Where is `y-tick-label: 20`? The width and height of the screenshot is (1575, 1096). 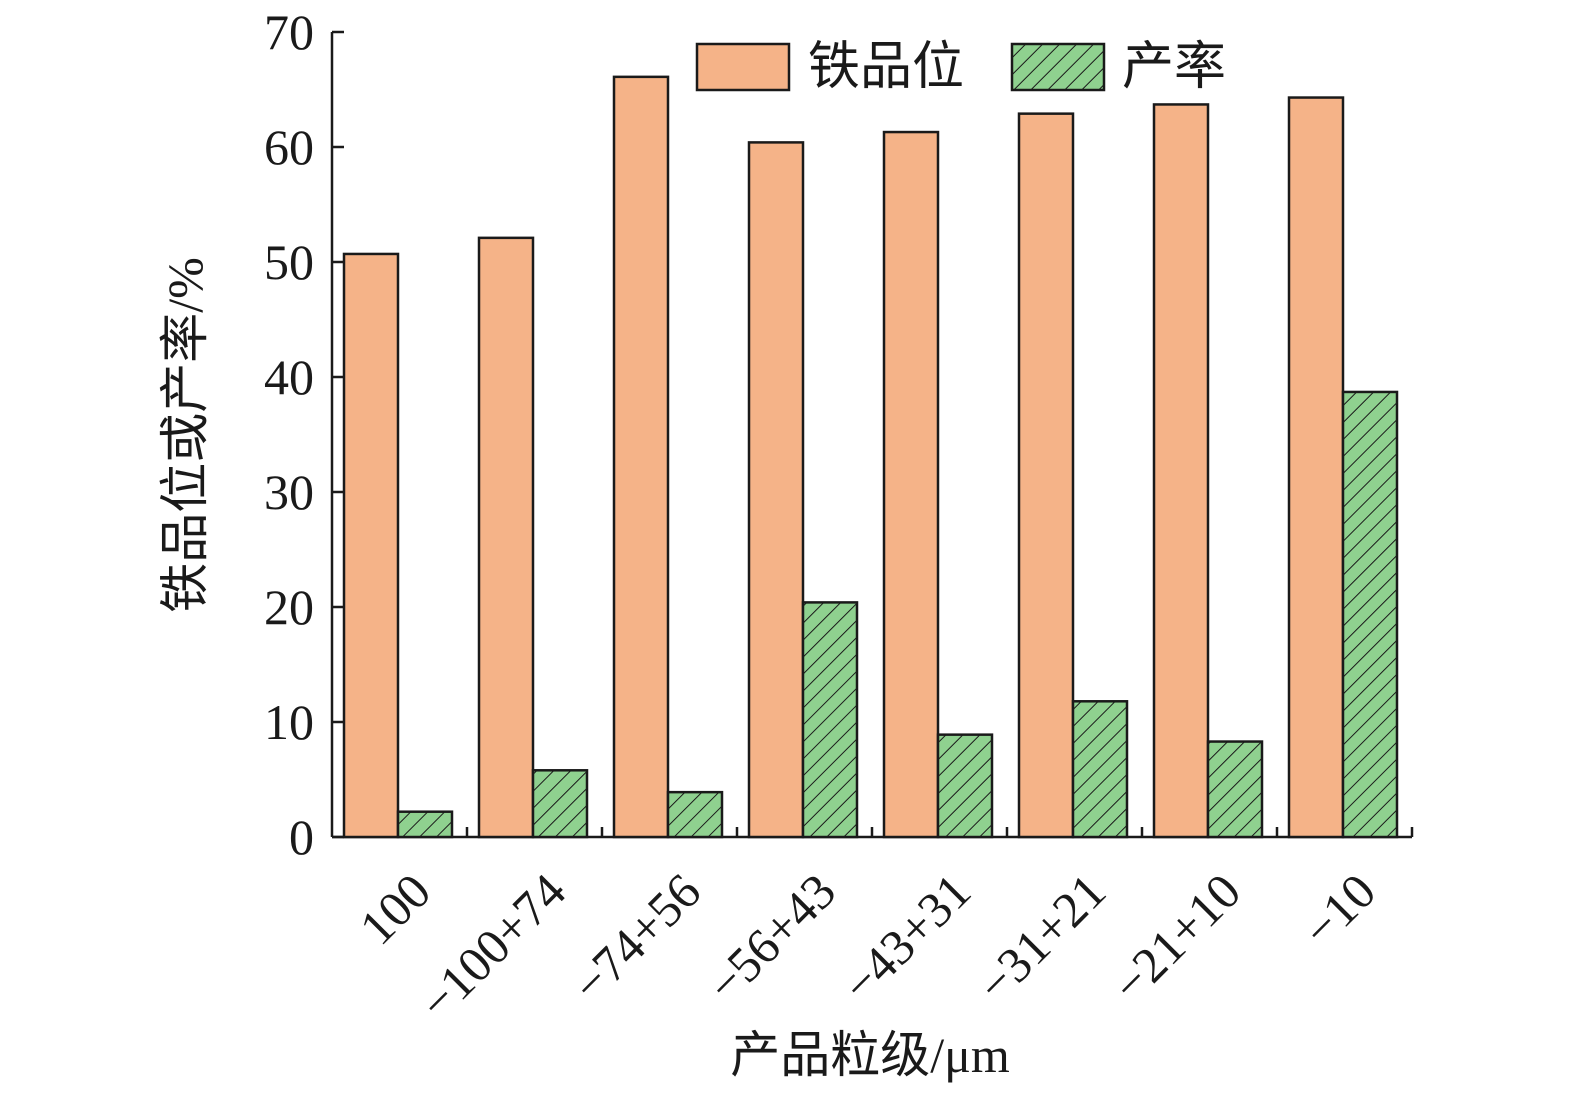 y-tick-label: 20 is located at coordinates (289, 607).